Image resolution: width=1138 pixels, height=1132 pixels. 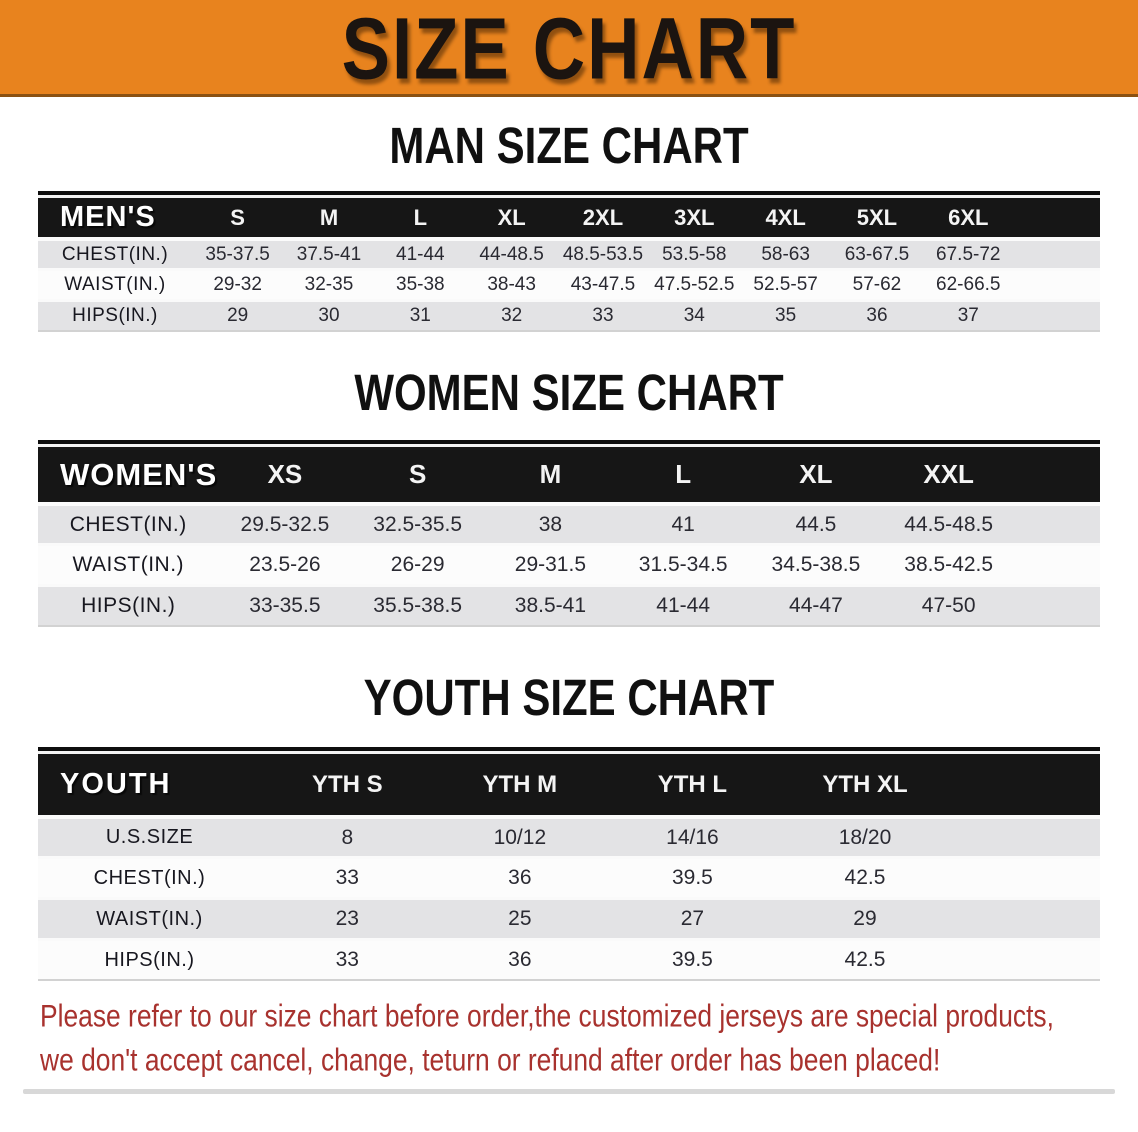 What do you see at coordinates (877, 252) in the screenshot?
I see `size-value-cell: 63-67.5` at bounding box center [877, 252].